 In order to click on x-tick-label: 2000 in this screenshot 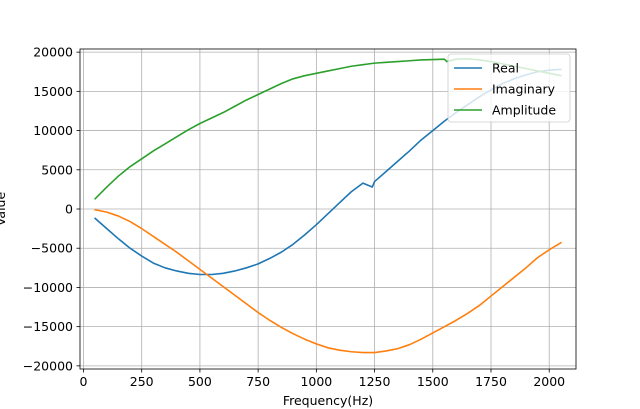, I will do `click(549, 381)`.